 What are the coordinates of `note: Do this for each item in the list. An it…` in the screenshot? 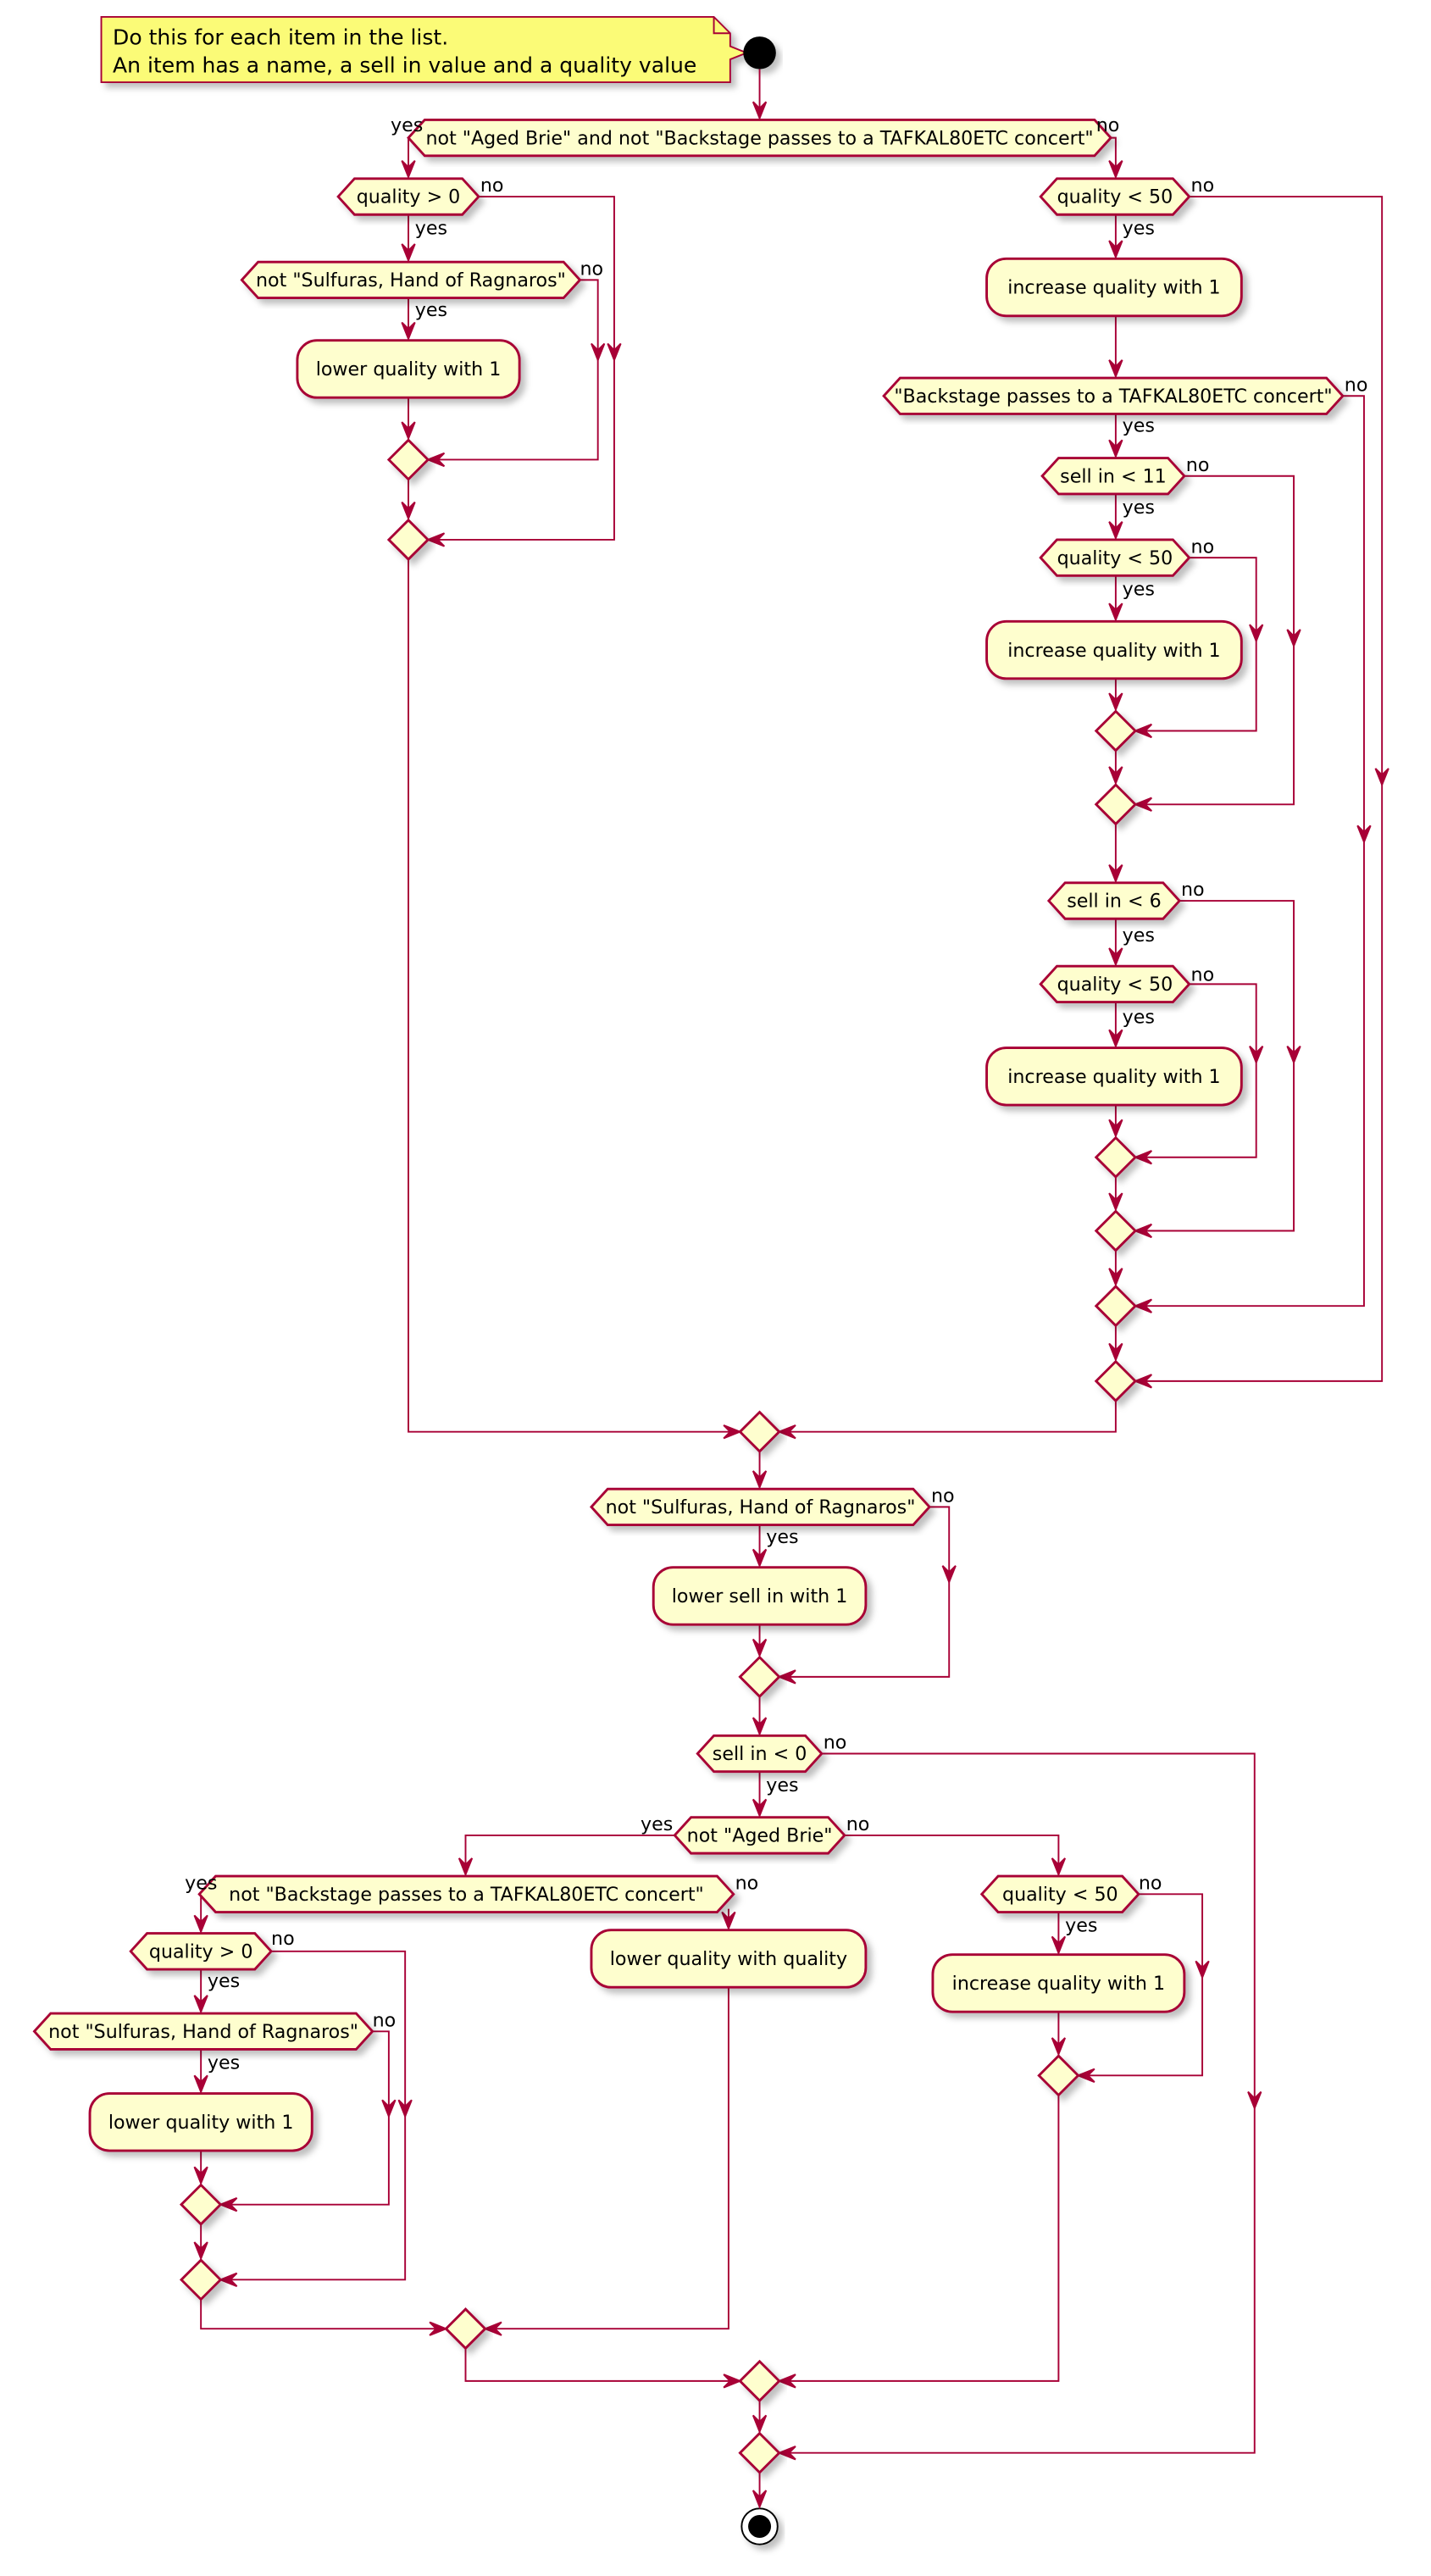 It's located at (425, 49).